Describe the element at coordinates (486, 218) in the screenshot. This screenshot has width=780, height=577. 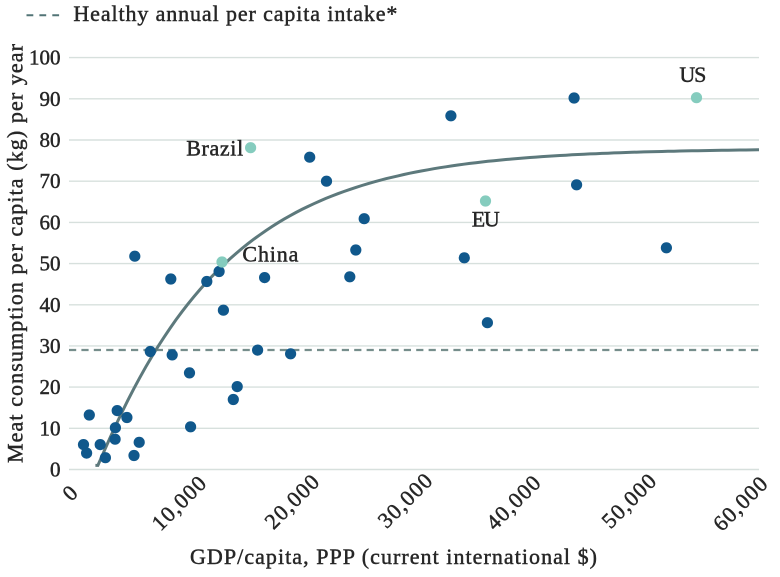
I see `svg-text: EU` at that location.